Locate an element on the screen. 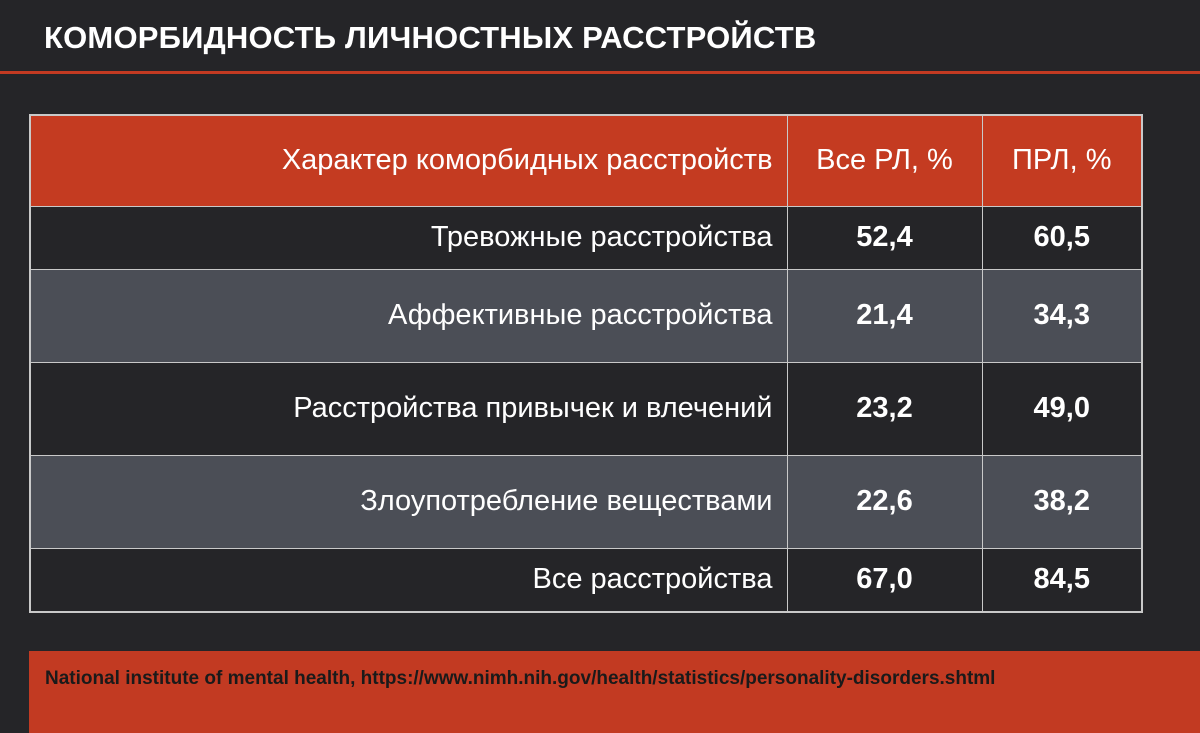 The height and width of the screenshot is (733, 1200). all-pd-value: 67,0 is located at coordinates (884, 580).